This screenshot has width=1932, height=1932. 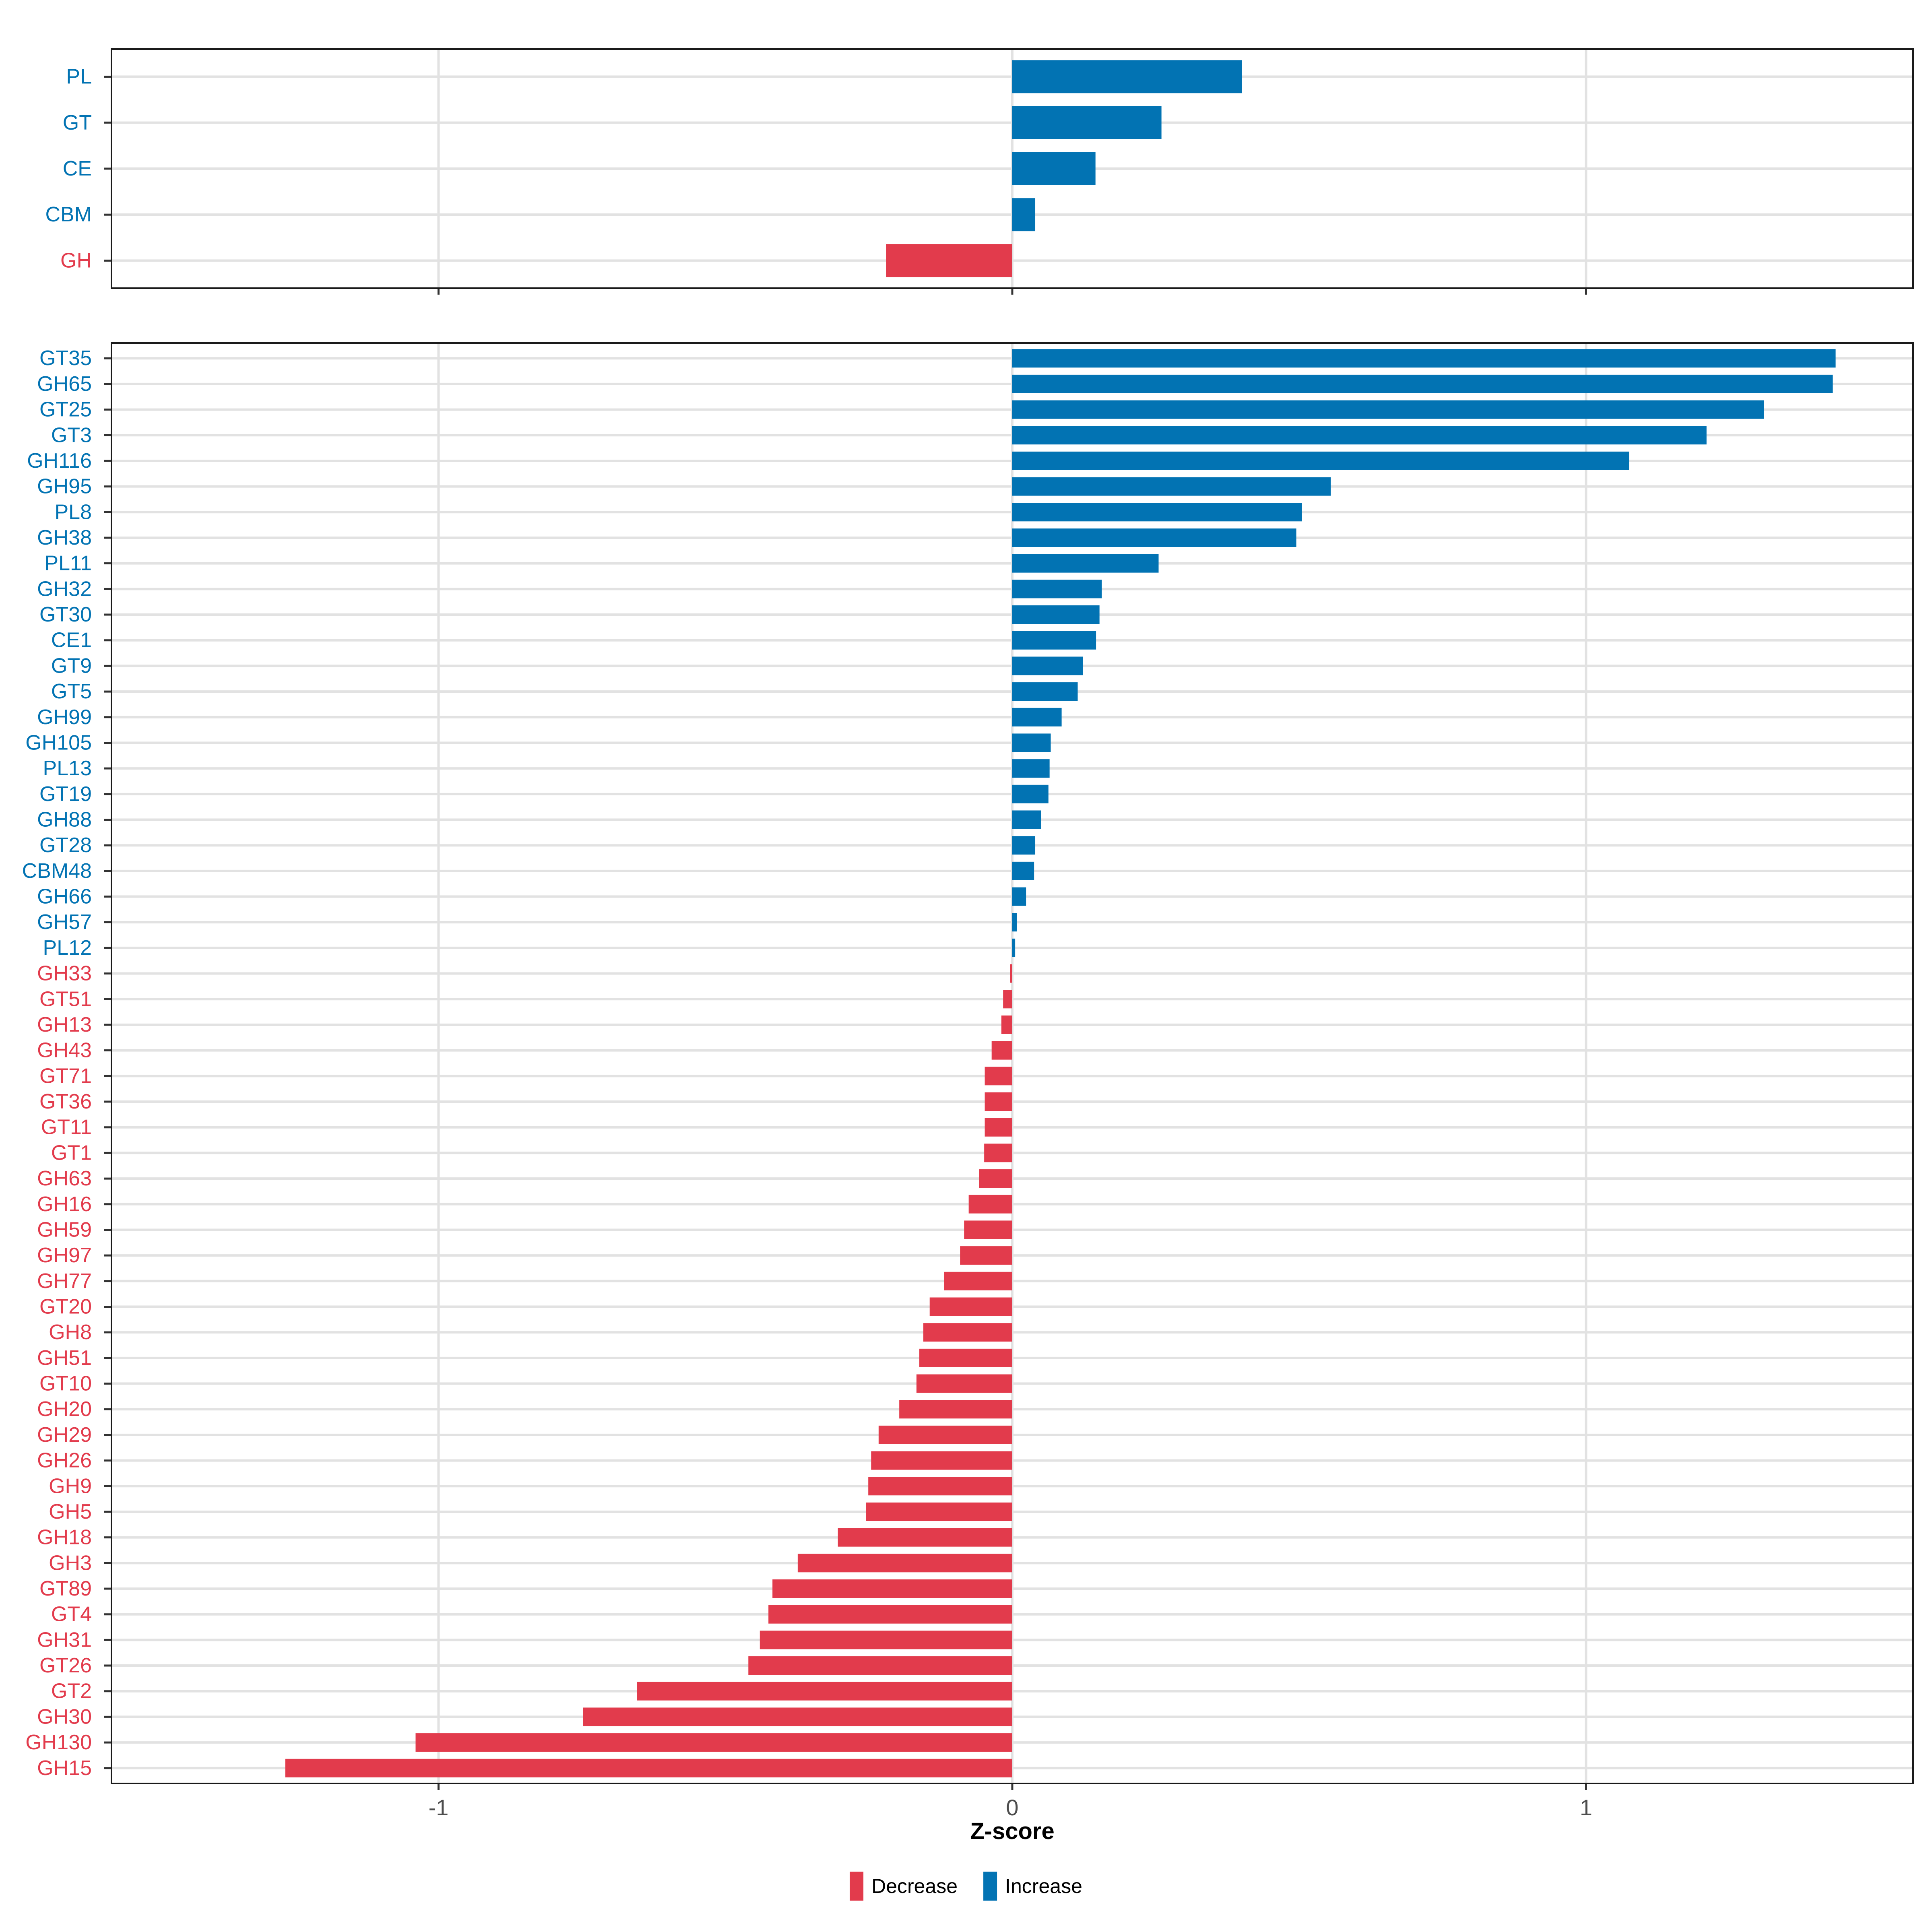 I want to click on category-label-GH63: GH63, so click(x=64, y=1178).